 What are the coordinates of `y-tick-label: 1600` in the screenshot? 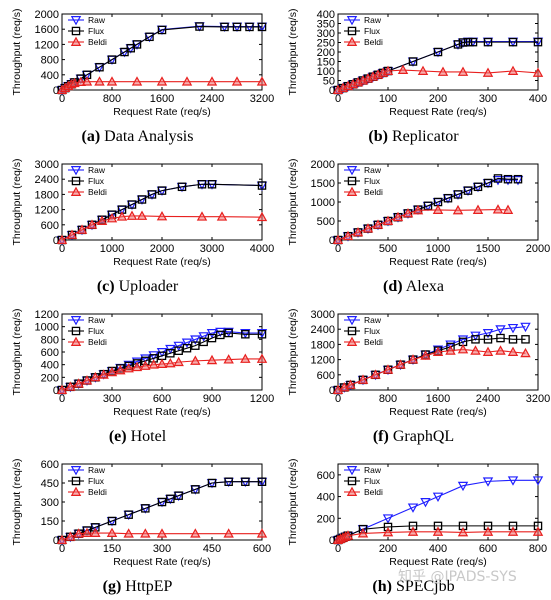 It's located at (47, 30).